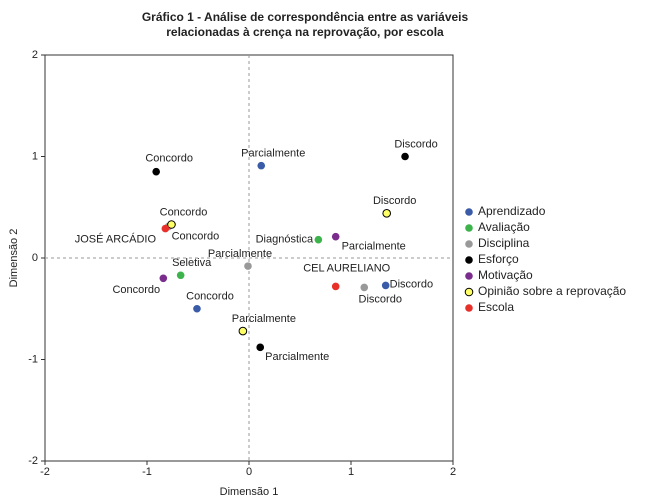 The height and width of the screenshot is (504, 647). I want to click on x-tick-label: 1, so click(351, 472).